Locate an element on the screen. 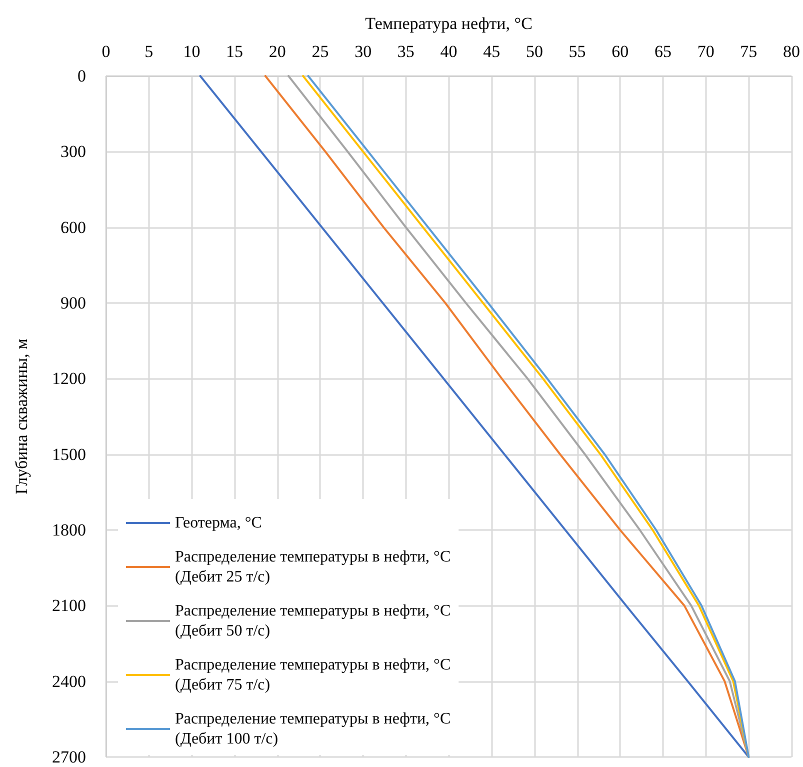 This screenshot has height=767, width=803. x-tick-label: 75 is located at coordinates (749, 51).